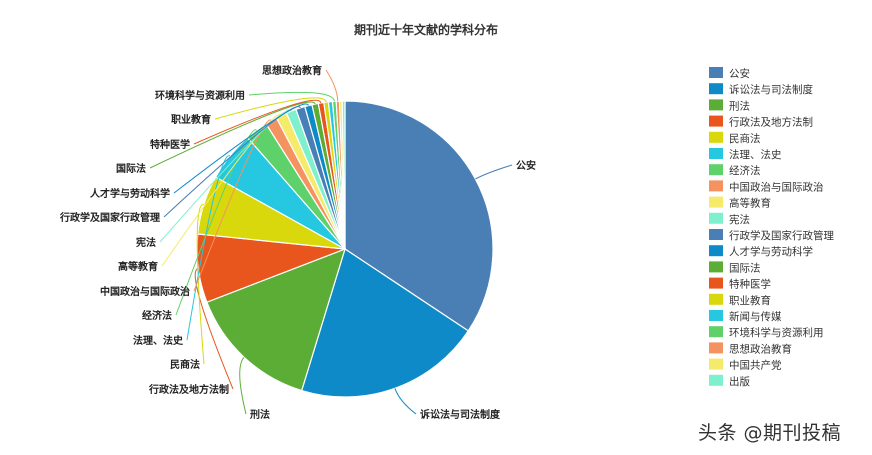 This screenshot has height=455, width=872. I want to click on legend-item-10: 宪法, so click(739, 219).